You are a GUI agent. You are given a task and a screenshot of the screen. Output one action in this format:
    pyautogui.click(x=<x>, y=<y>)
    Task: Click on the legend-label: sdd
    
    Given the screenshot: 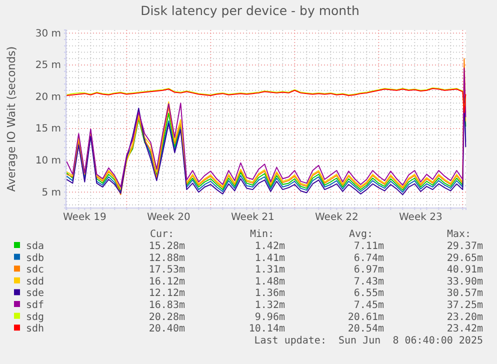 What is the action you would take?
    pyautogui.click(x=35, y=282)
    